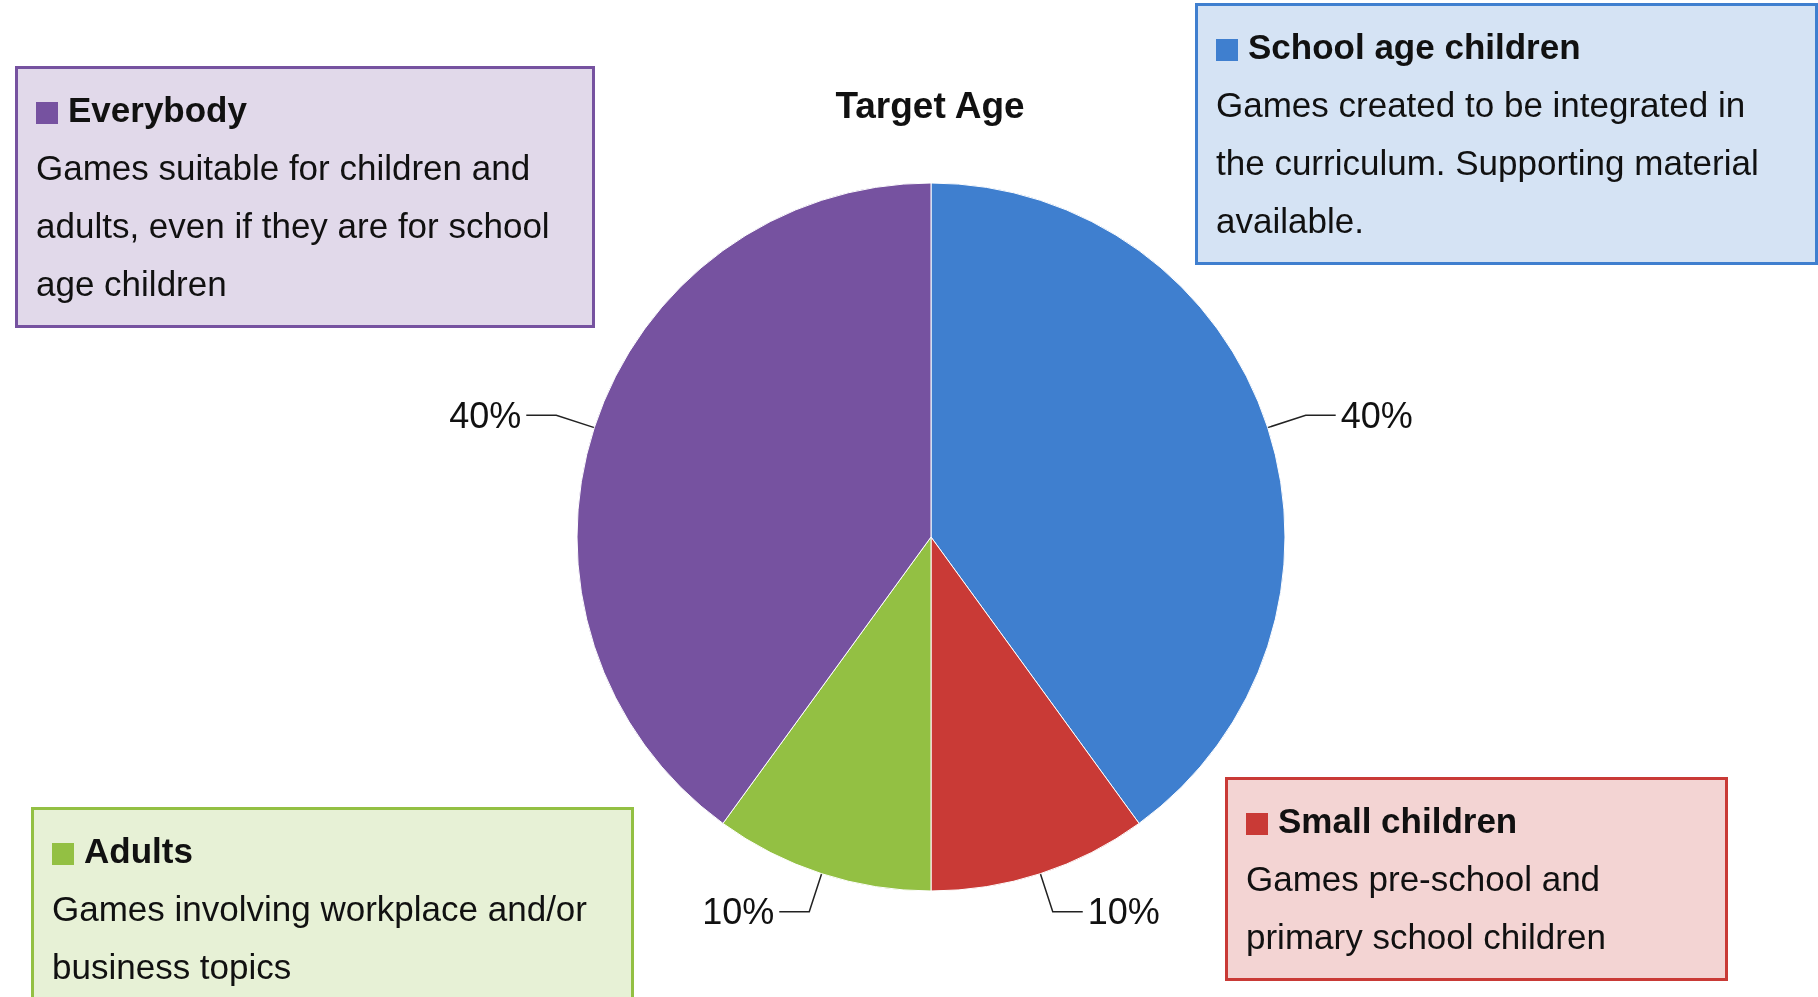 The height and width of the screenshot is (997, 1818). What do you see at coordinates (1398, 820) in the screenshot?
I see `legend-label: Small children` at bounding box center [1398, 820].